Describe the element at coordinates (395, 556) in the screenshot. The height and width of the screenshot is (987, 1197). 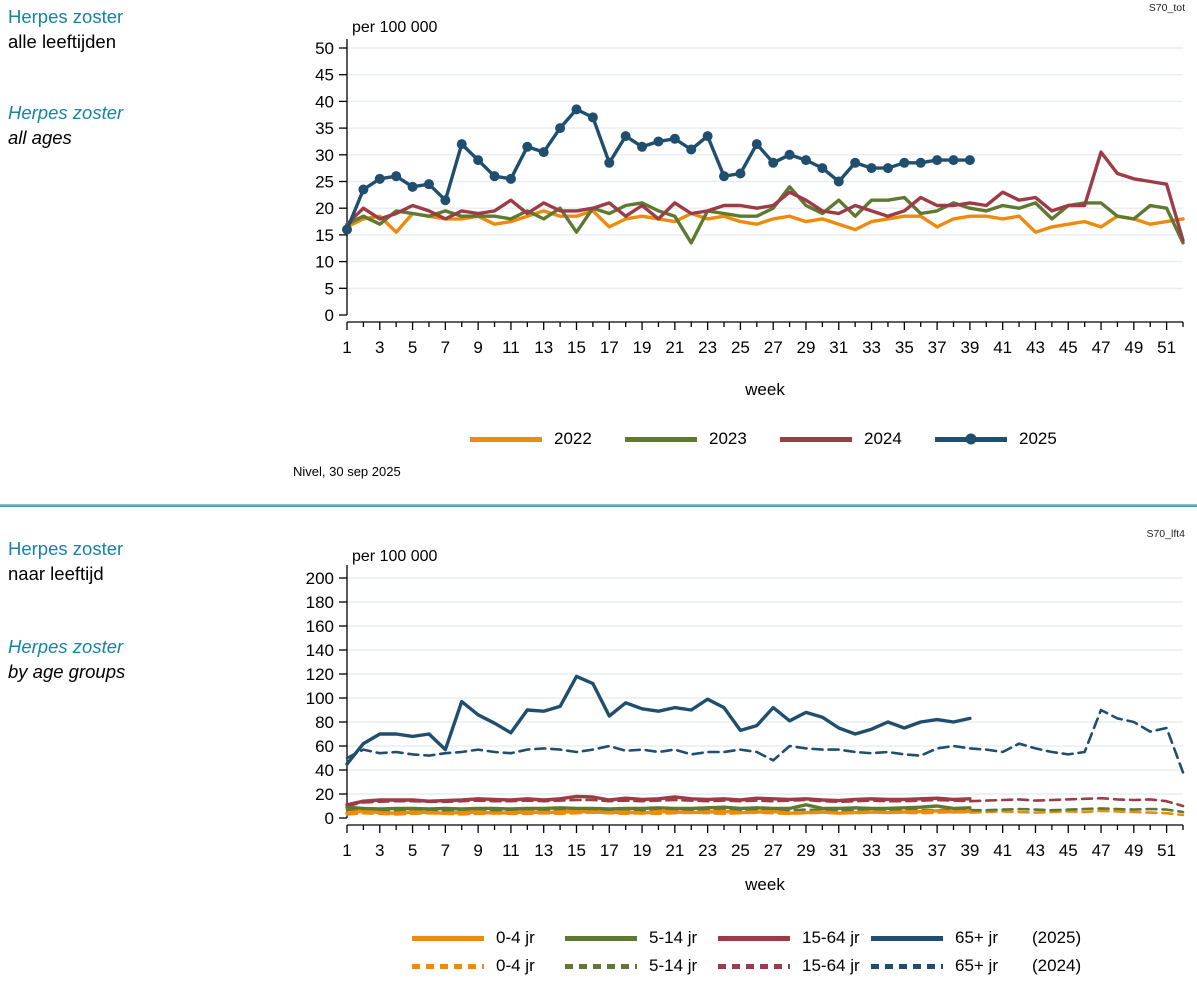
I see `chart2-unit-label: per 100 000` at that location.